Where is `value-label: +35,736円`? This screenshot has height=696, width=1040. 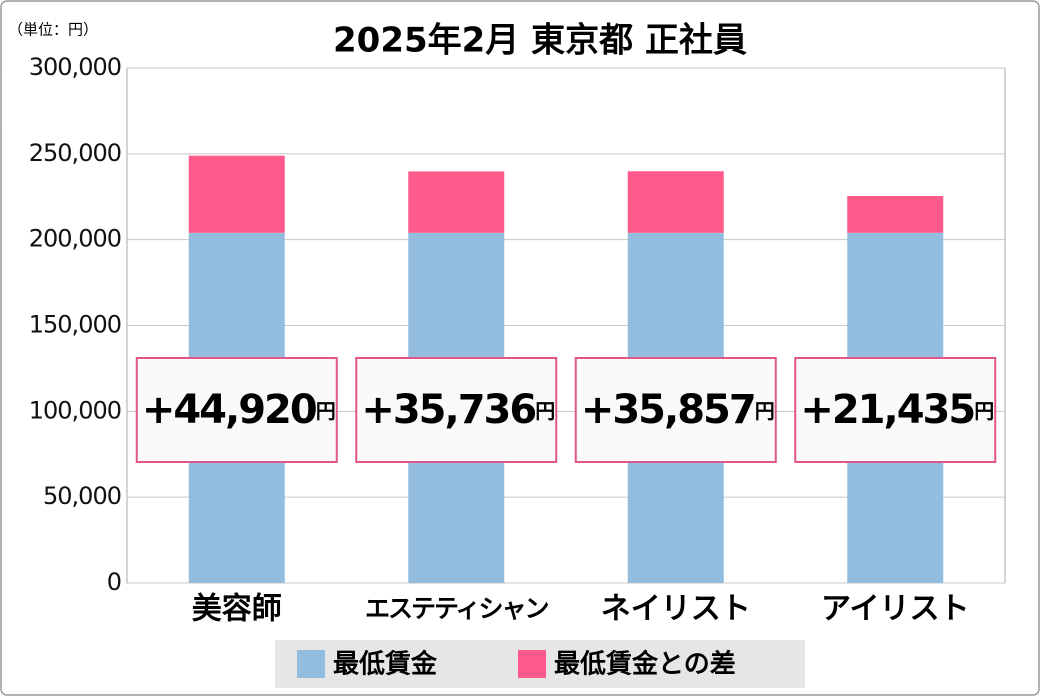 value-label: +35,736円 is located at coordinates (458, 410).